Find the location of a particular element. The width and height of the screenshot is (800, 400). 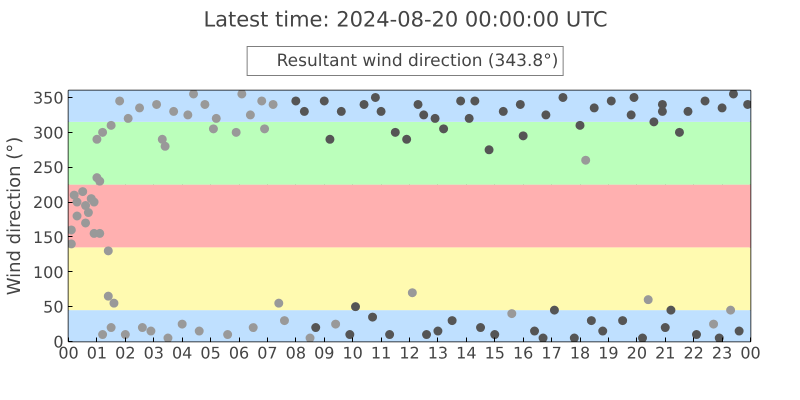

y-tick-label: 350 is located at coordinates (48, 98).